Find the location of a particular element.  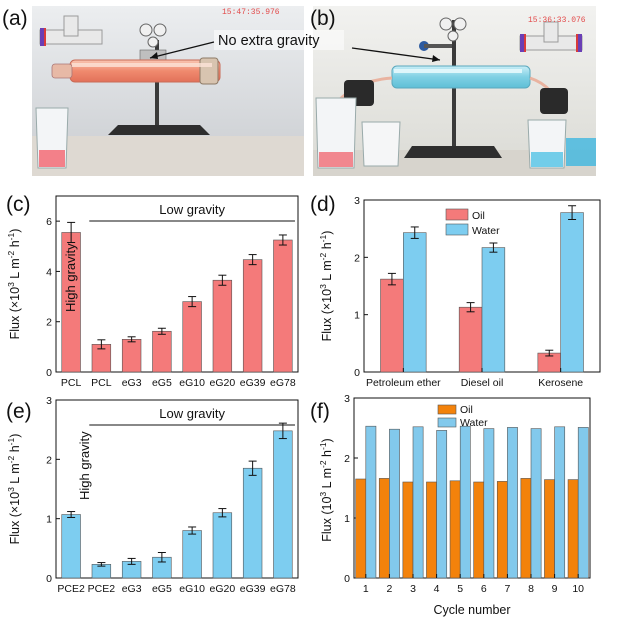

annotation-no-extra-gravity: No extra gravity is located at coordinates (269, 41).